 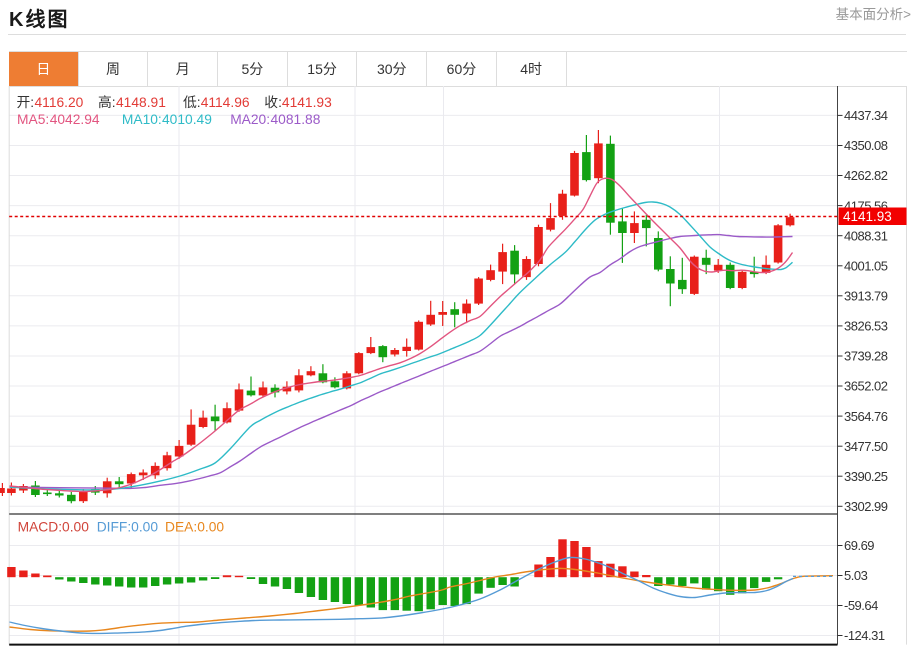 What do you see at coordinates (54, 526) in the screenshot?
I see `svg-text: MACD:0.00` at bounding box center [54, 526].